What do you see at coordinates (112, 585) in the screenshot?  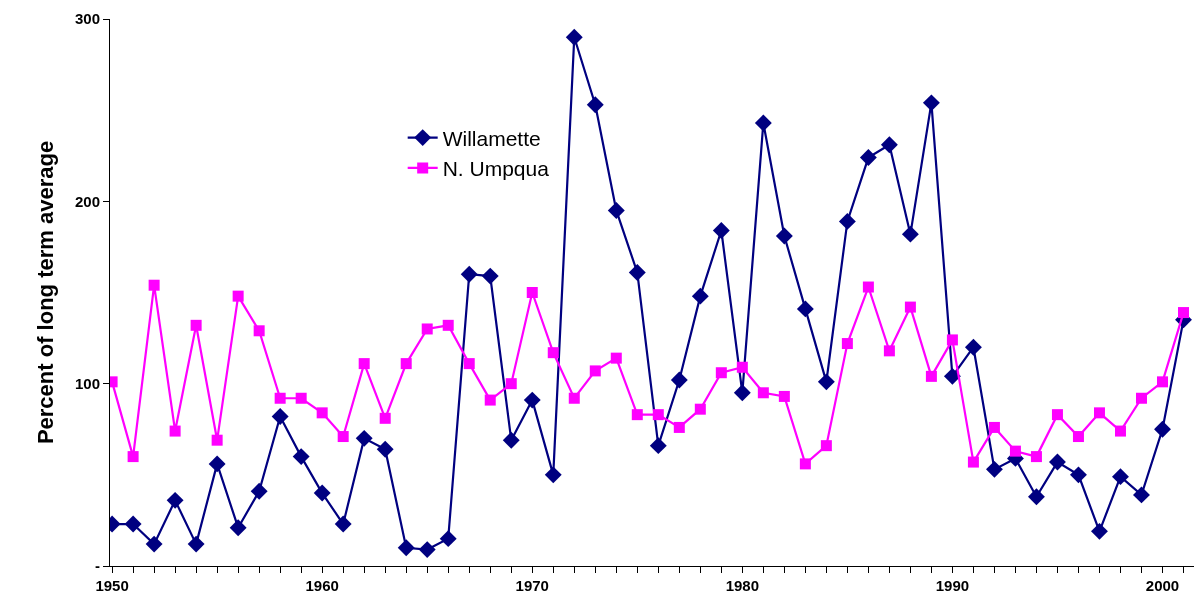 I see `x-tick-label: 1950` at bounding box center [112, 585].